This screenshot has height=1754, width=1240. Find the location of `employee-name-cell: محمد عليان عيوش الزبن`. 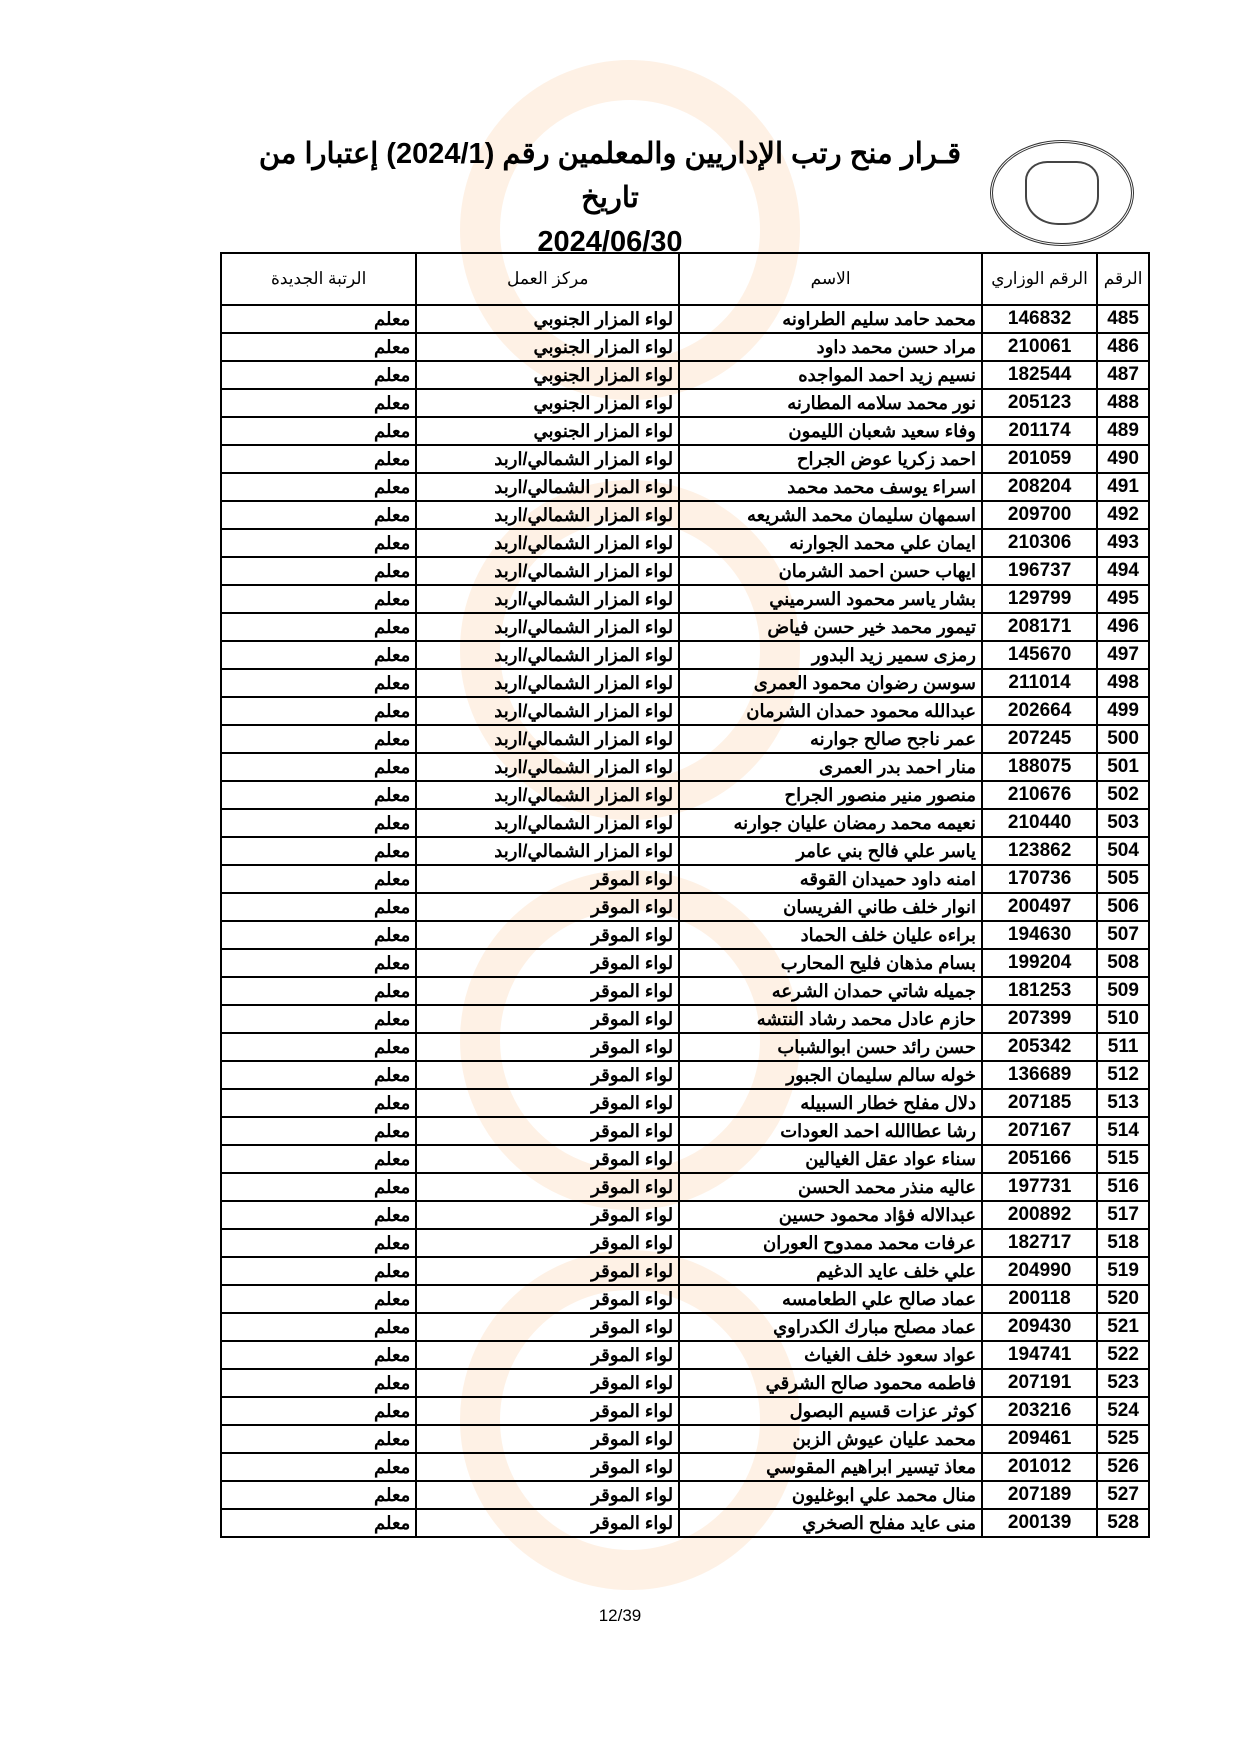

employee-name-cell: محمد عليان عيوش الزبن is located at coordinates (830, 1439).